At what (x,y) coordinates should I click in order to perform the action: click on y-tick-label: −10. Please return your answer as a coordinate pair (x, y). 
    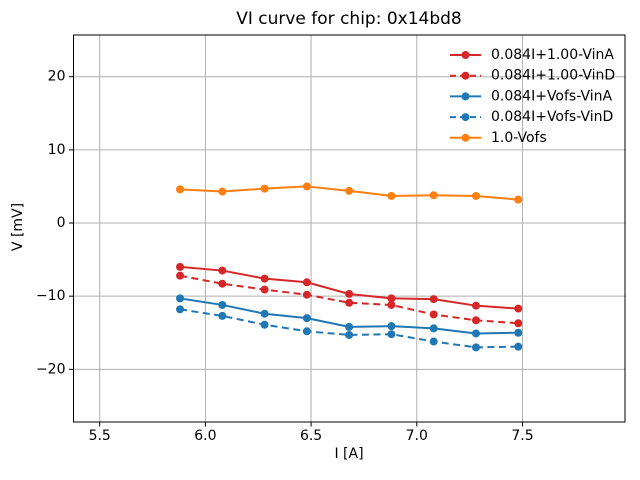
    Looking at the image, I should click on (51, 296).